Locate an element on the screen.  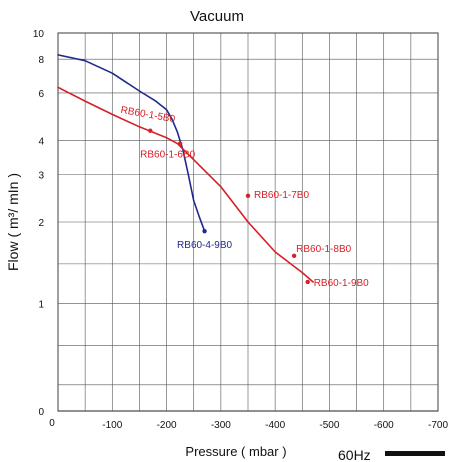
frequency-label: 60Hz is located at coordinates (354, 454).